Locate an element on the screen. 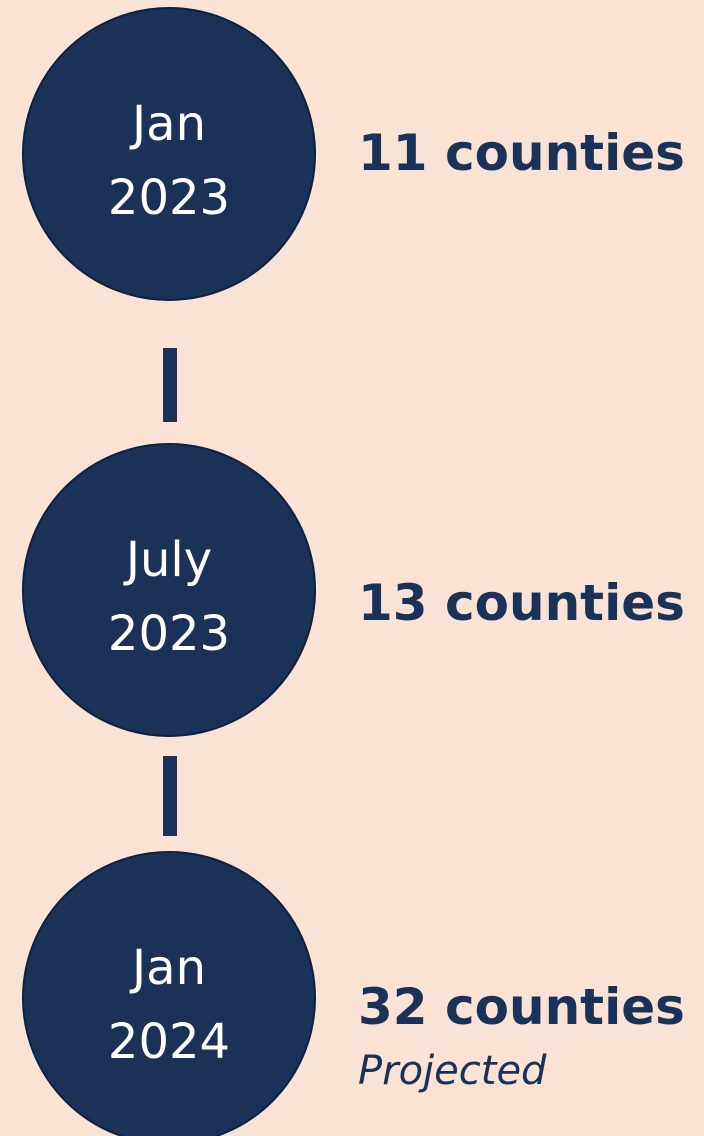 The height and width of the screenshot is (1136, 704). node-label: 11 counties is located at coordinates (521, 153).